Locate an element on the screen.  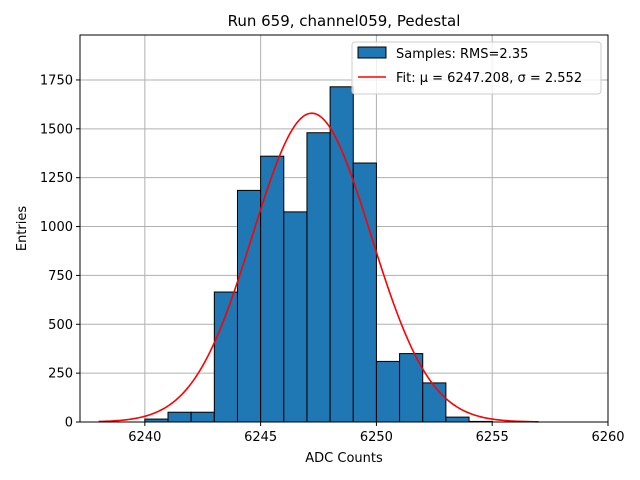
y-tick-label-4: 1000 is located at coordinates (56, 227).